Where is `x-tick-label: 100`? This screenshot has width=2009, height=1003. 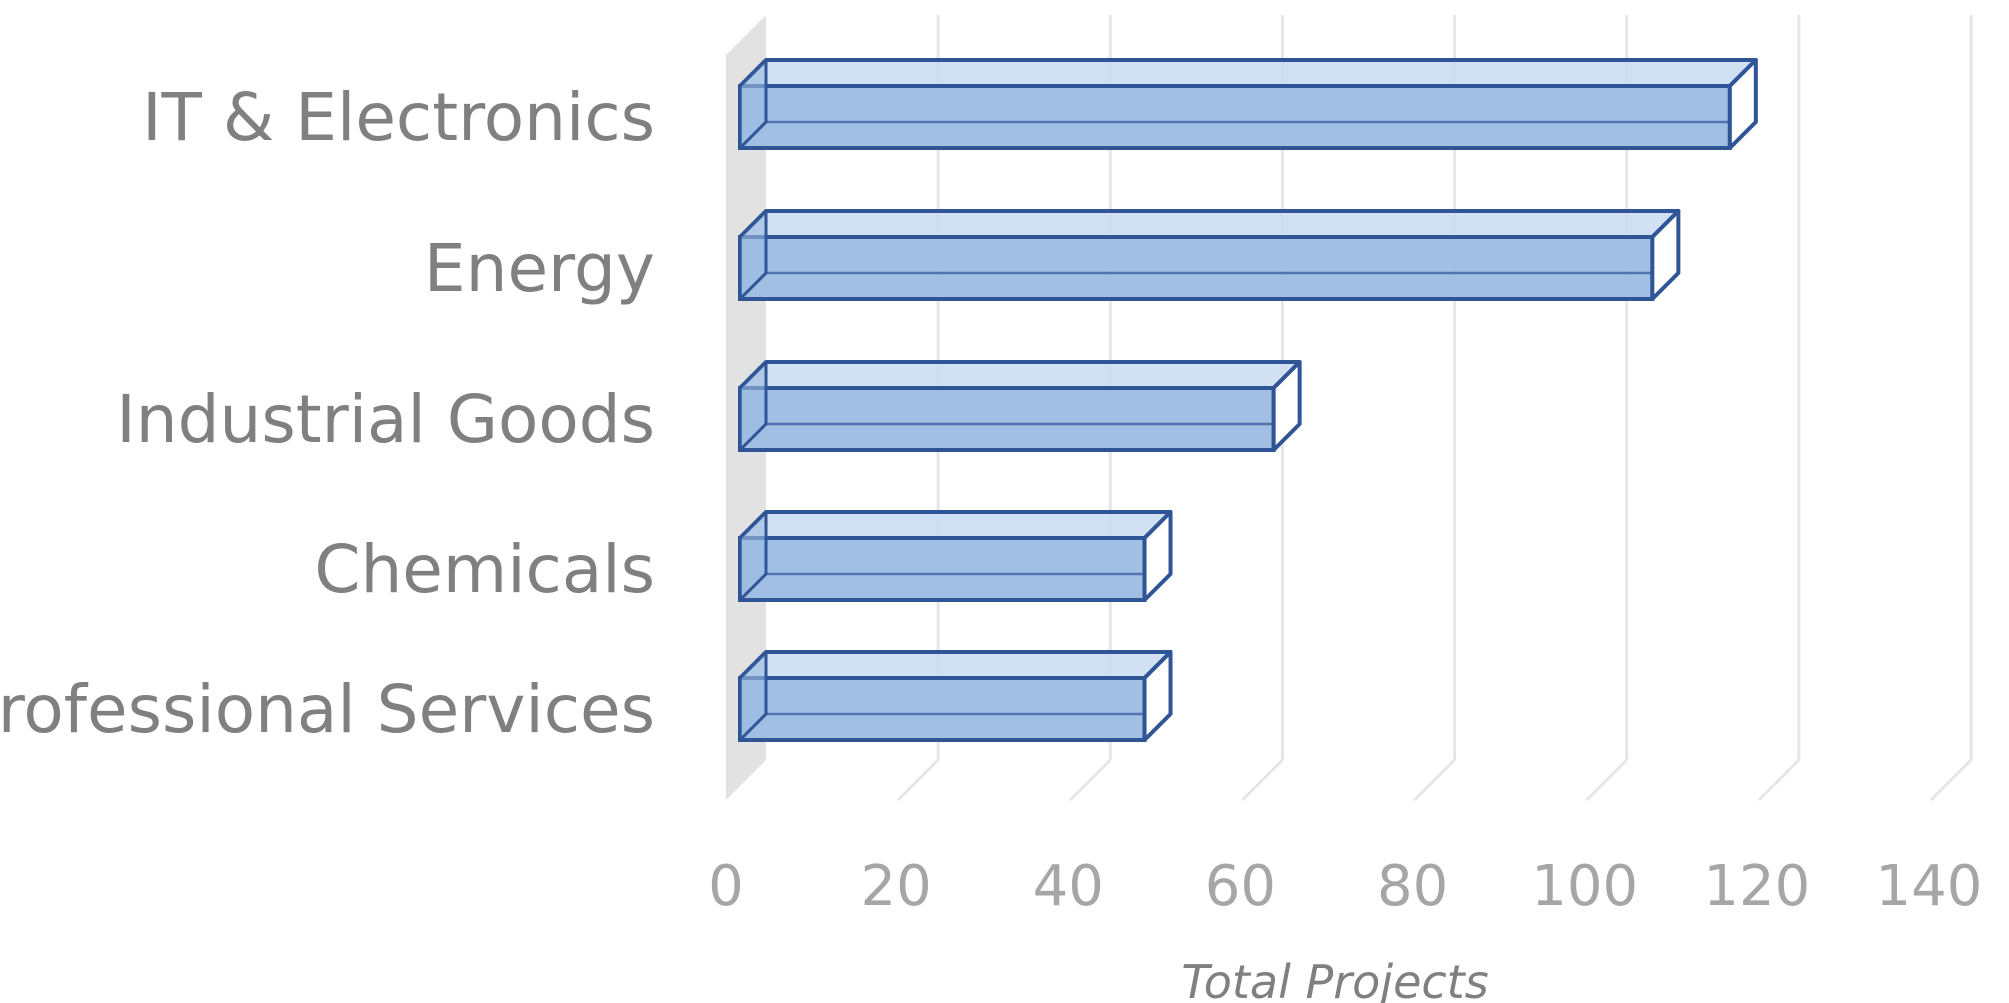
x-tick-label: 100 is located at coordinates (1584, 886).